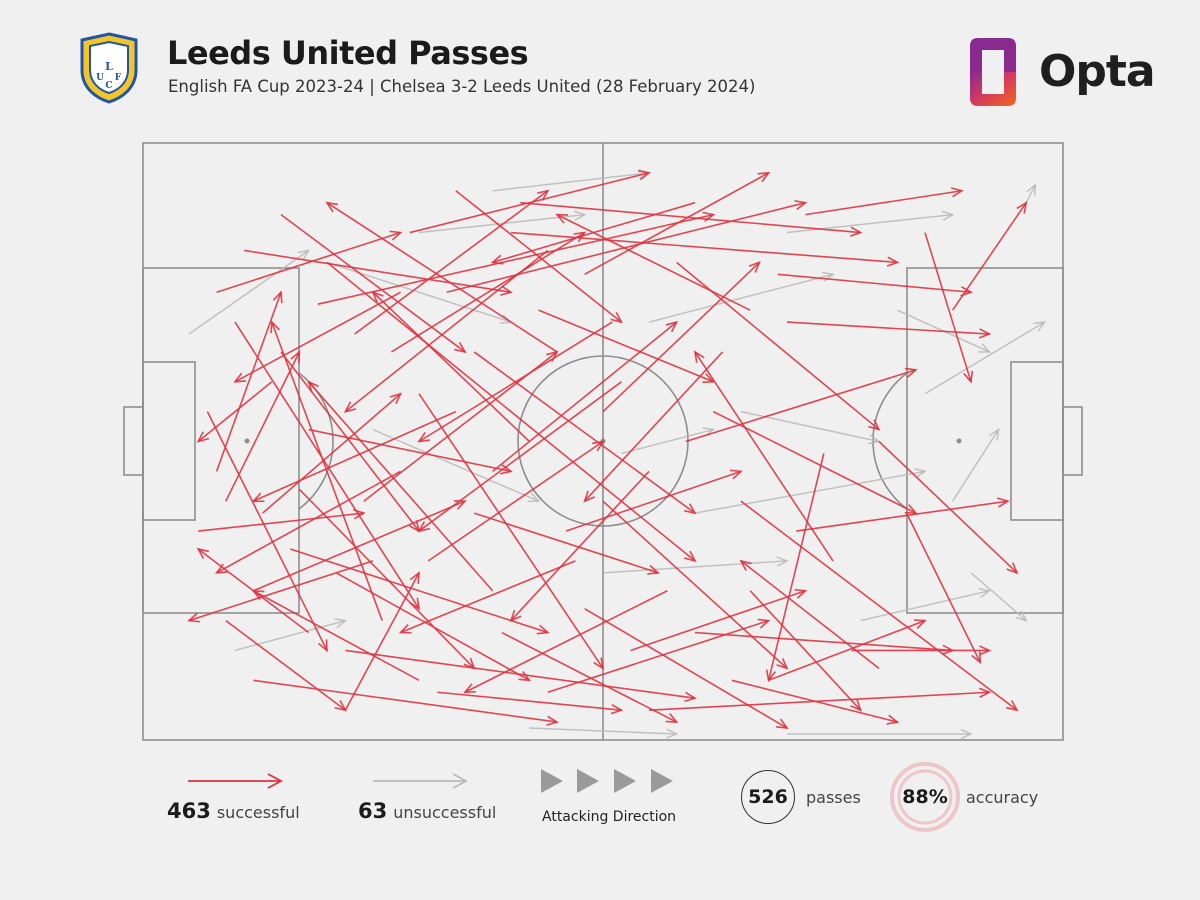  What do you see at coordinates (768, 797) in the screenshot?
I see `passes-value: 526` at bounding box center [768, 797].